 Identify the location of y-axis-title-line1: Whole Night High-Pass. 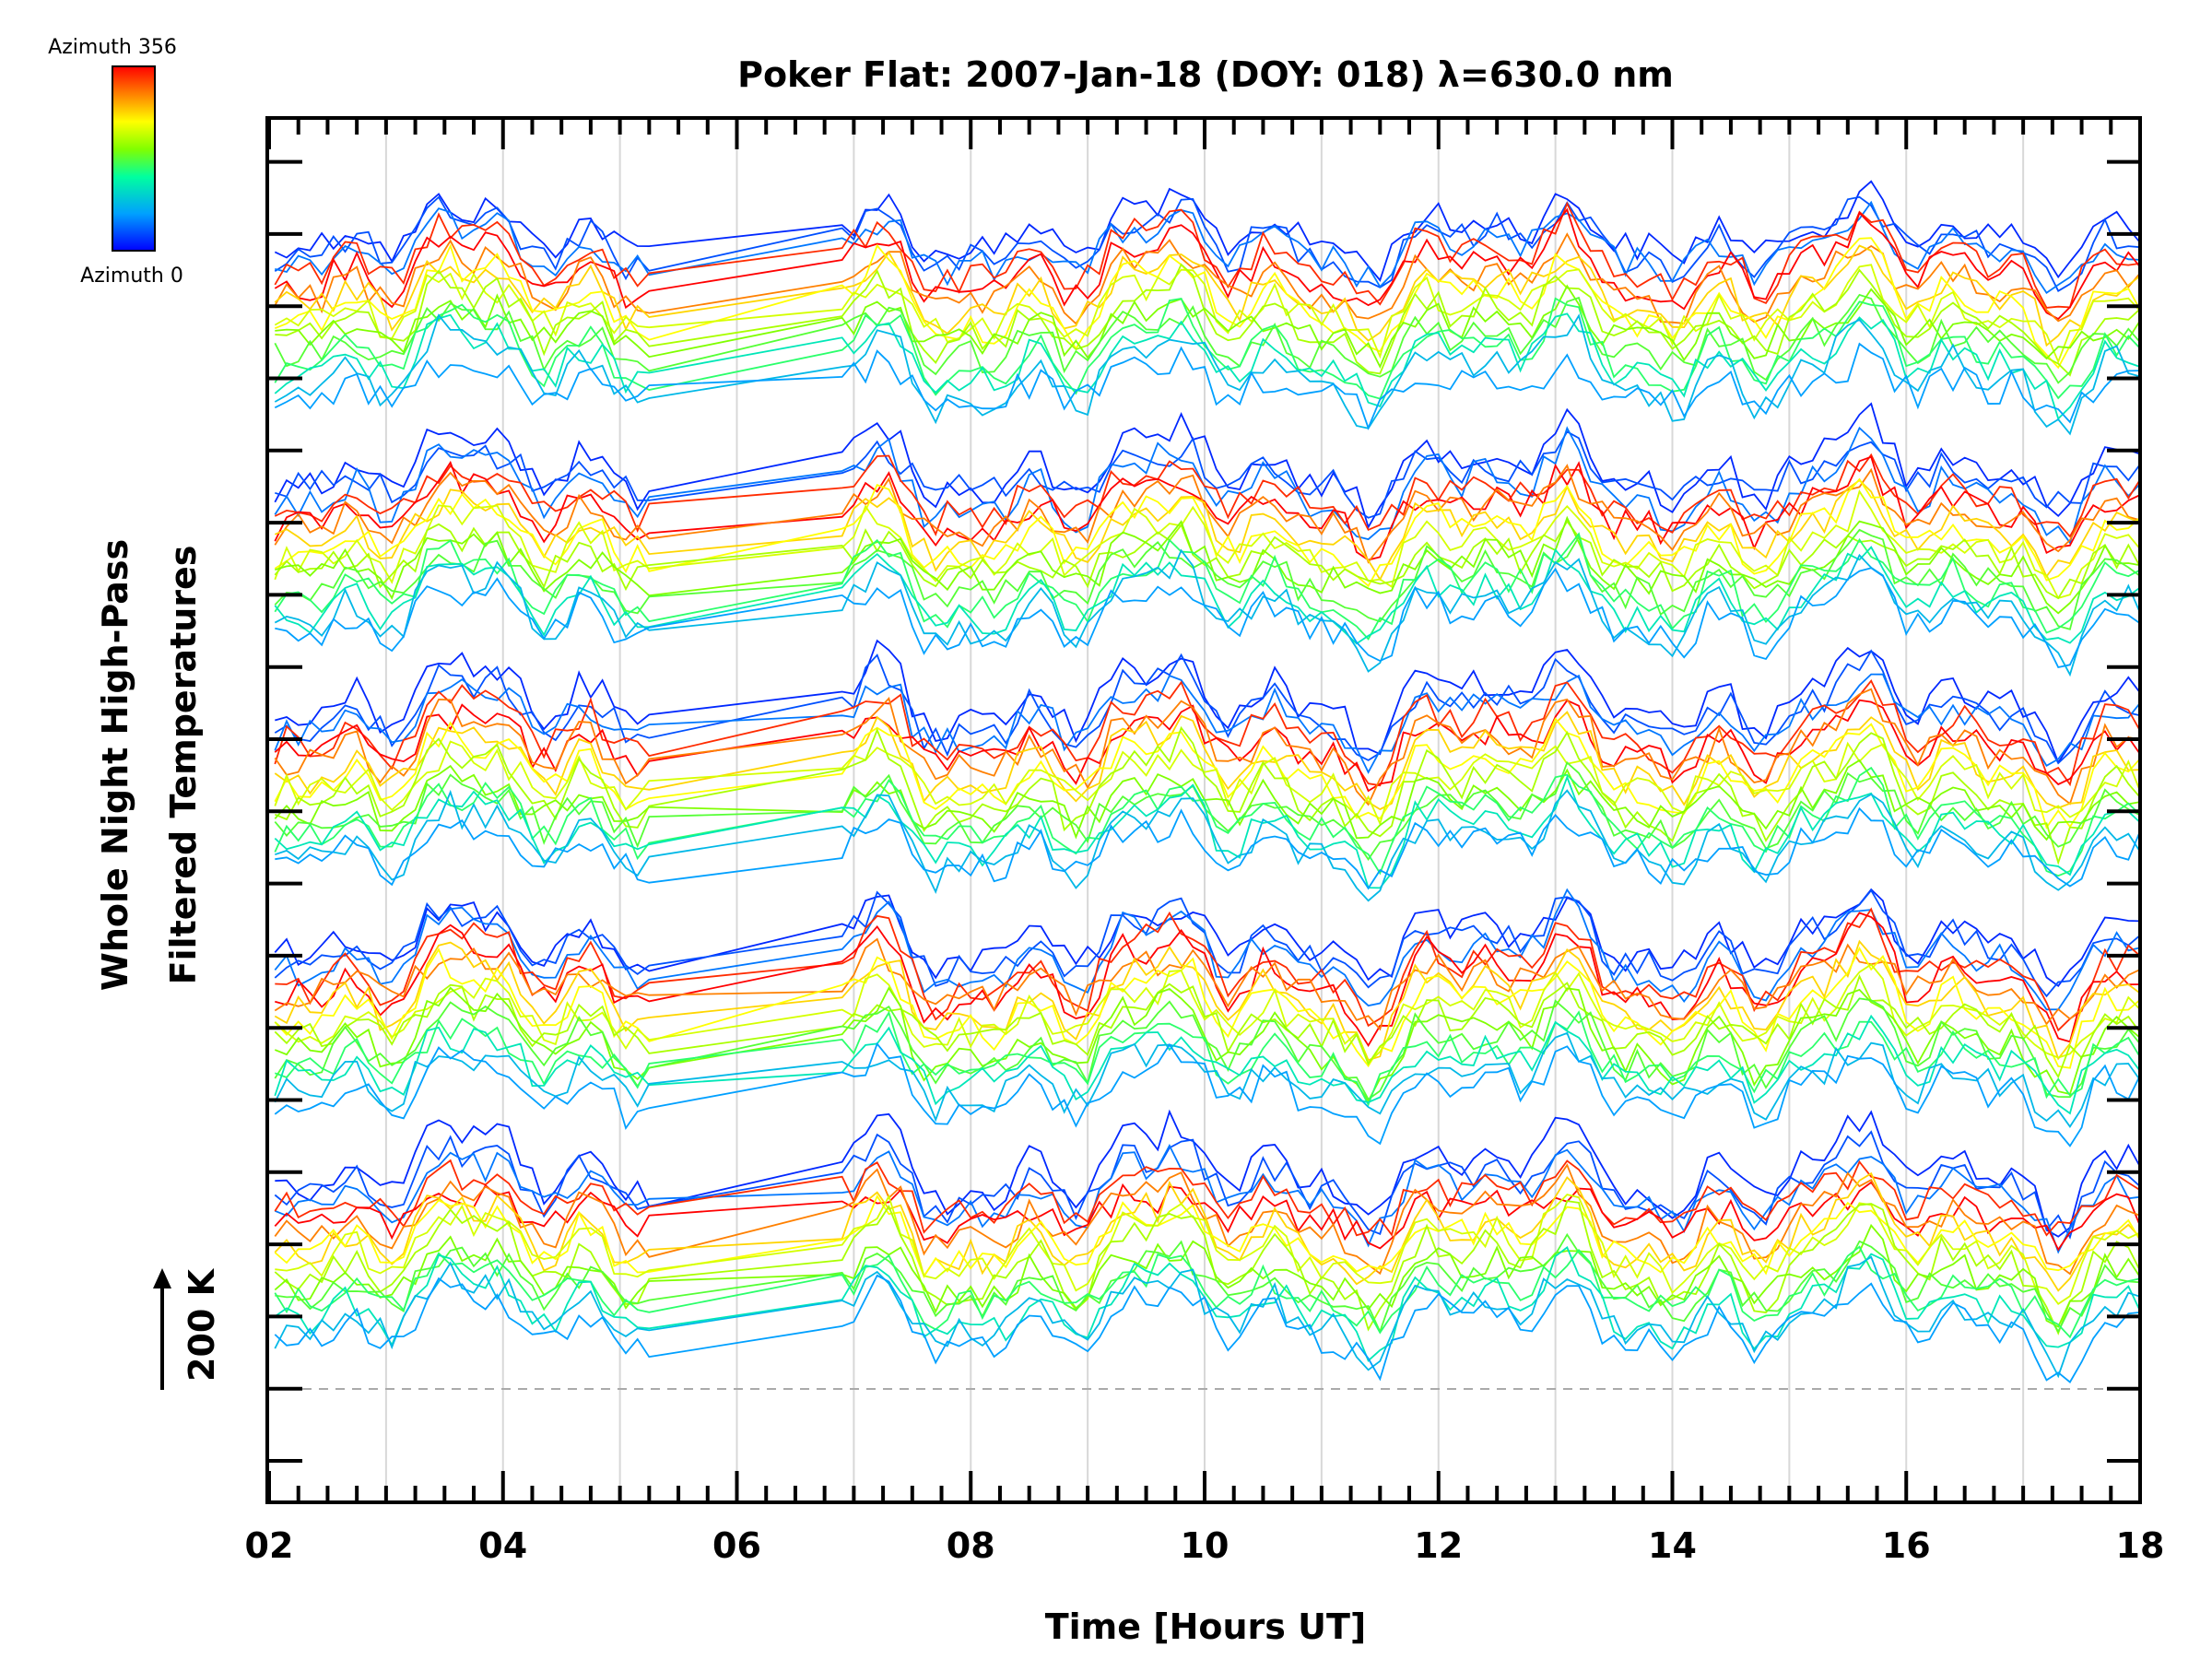
(115, 765).